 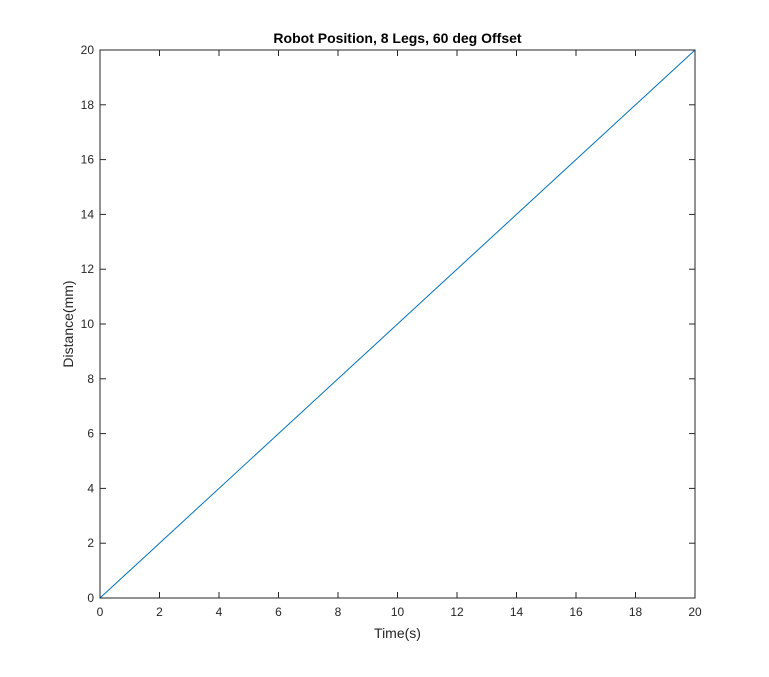 I want to click on x-tick-label: 20, so click(x=695, y=612).